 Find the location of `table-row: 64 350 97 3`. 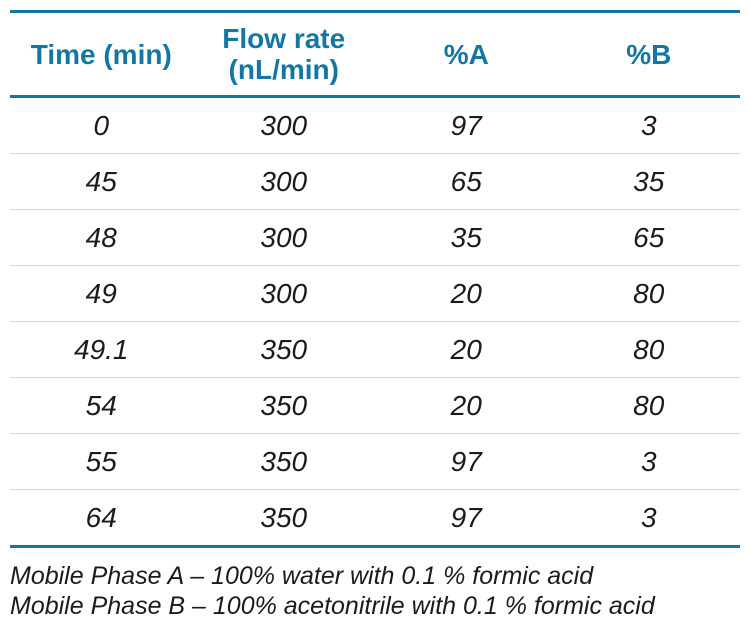

table-row: 64 350 97 3 is located at coordinates (375, 518).